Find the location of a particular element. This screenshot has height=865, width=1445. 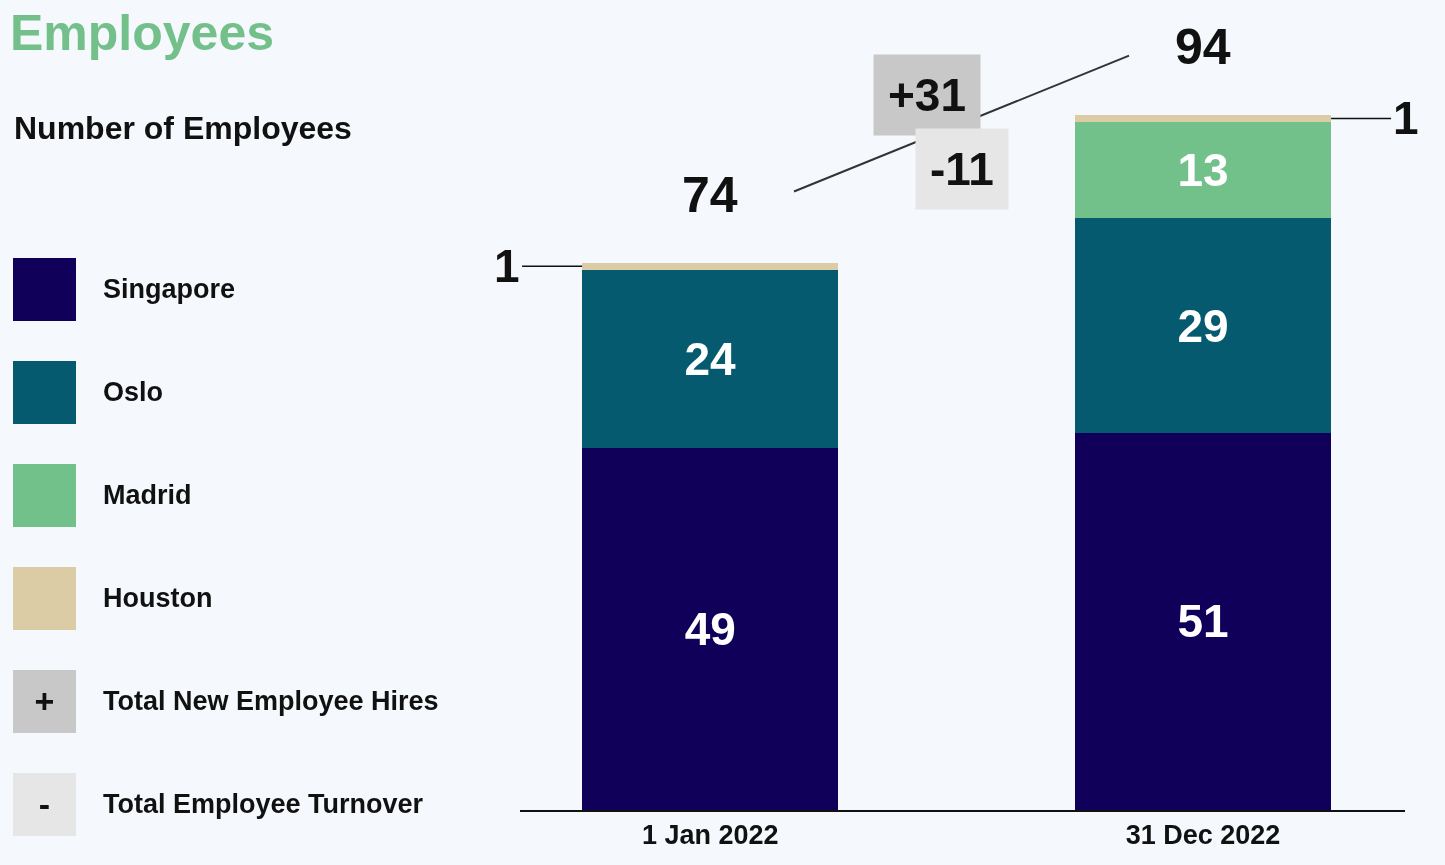

x-tick-label: 1 Jan 2022 is located at coordinates (710, 835).